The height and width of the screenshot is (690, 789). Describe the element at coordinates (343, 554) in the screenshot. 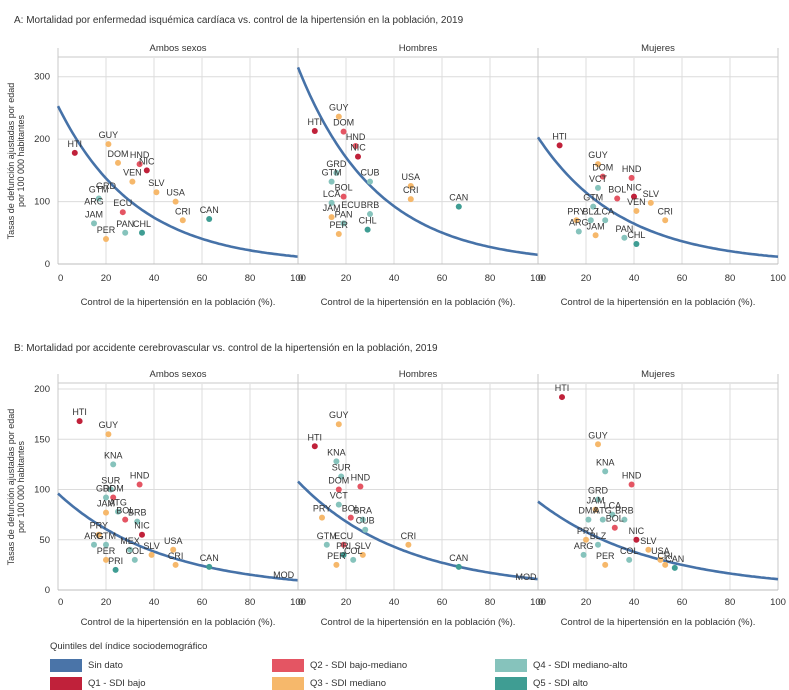

I see `point-pri` at that location.